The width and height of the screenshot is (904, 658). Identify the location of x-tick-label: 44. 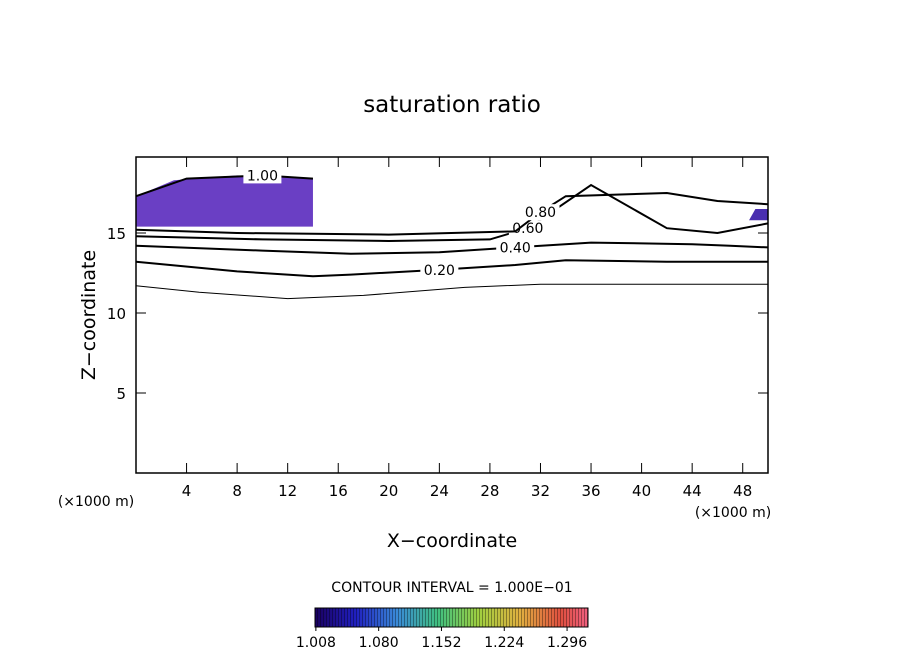
(692, 491).